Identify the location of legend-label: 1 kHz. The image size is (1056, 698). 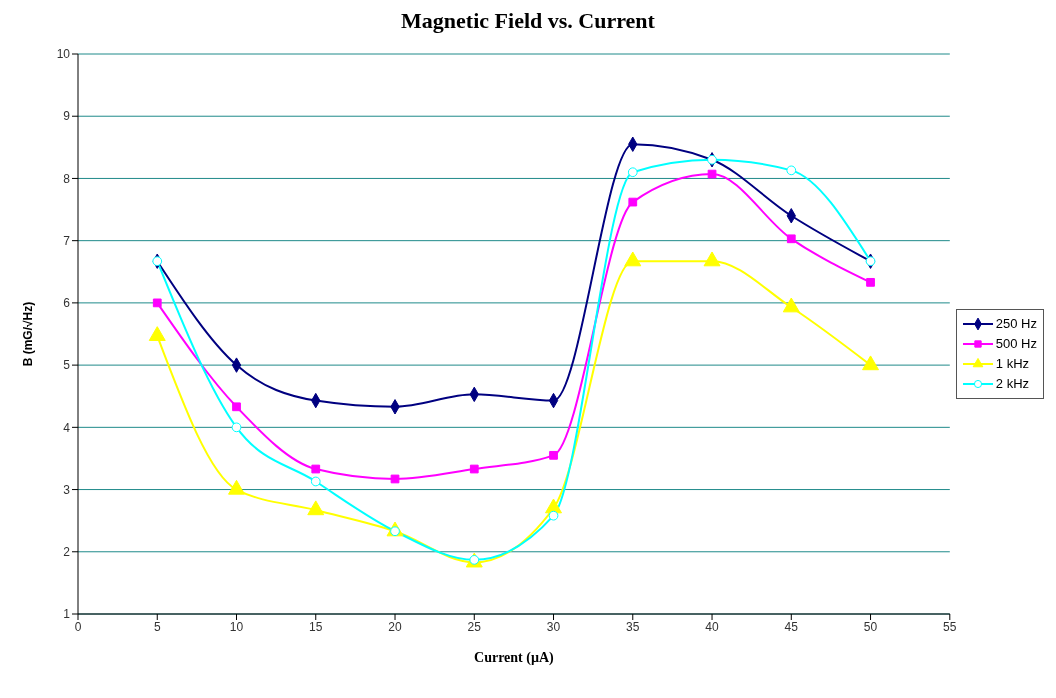
(1012, 364).